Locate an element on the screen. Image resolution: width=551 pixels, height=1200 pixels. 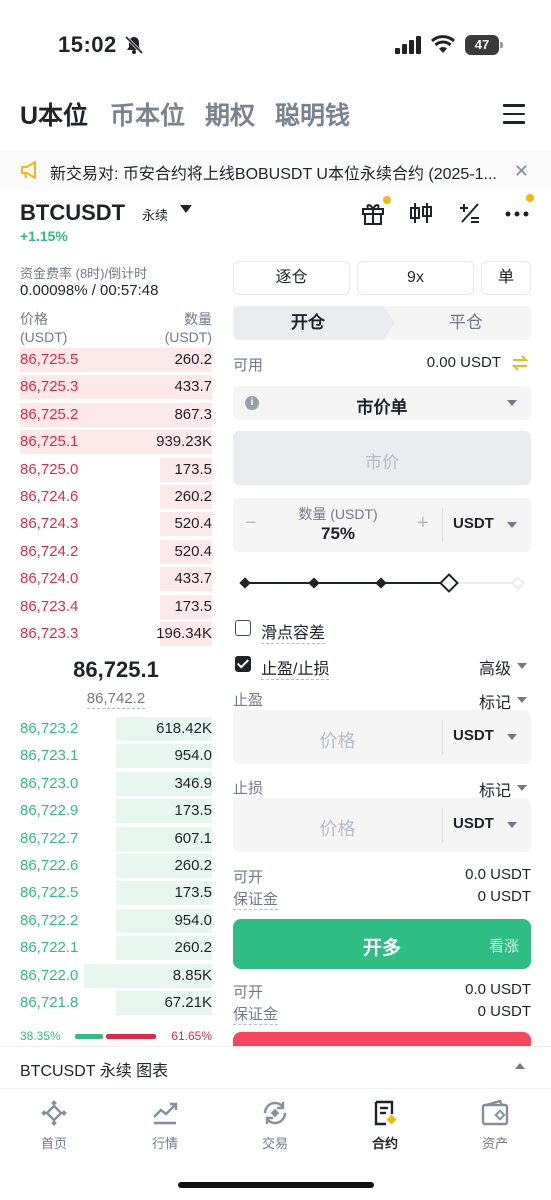
candlestick-icon is located at coordinates (421, 213).